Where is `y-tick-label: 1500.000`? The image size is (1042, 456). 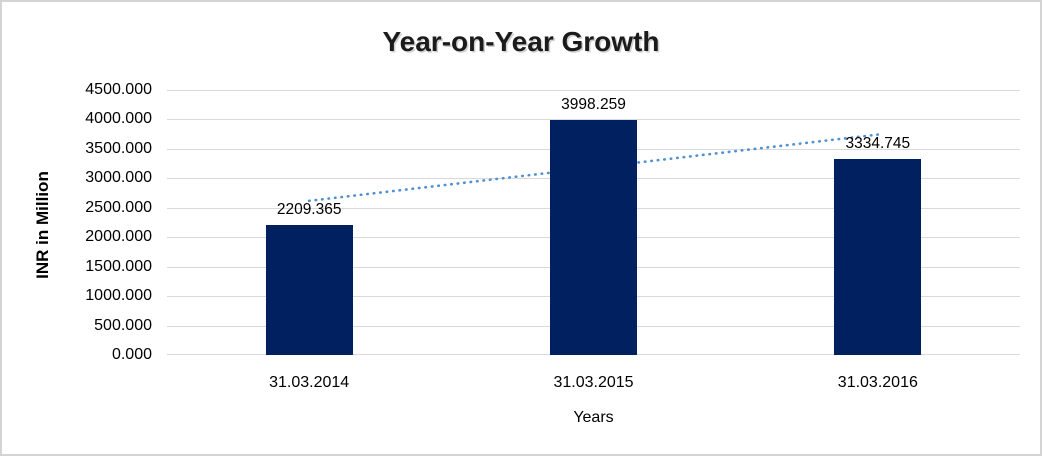 y-tick-label: 1500.000 is located at coordinates (118, 266).